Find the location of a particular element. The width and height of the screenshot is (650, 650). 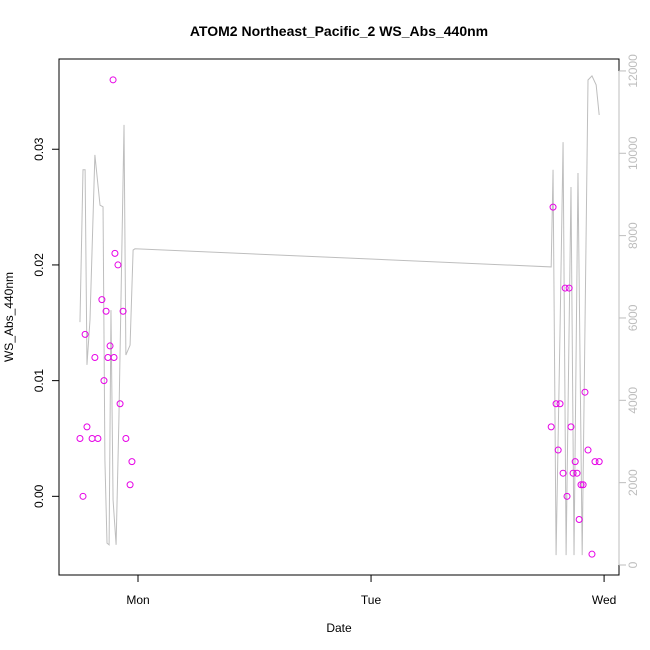

x-tick-label: Mon is located at coordinates (137, 600).